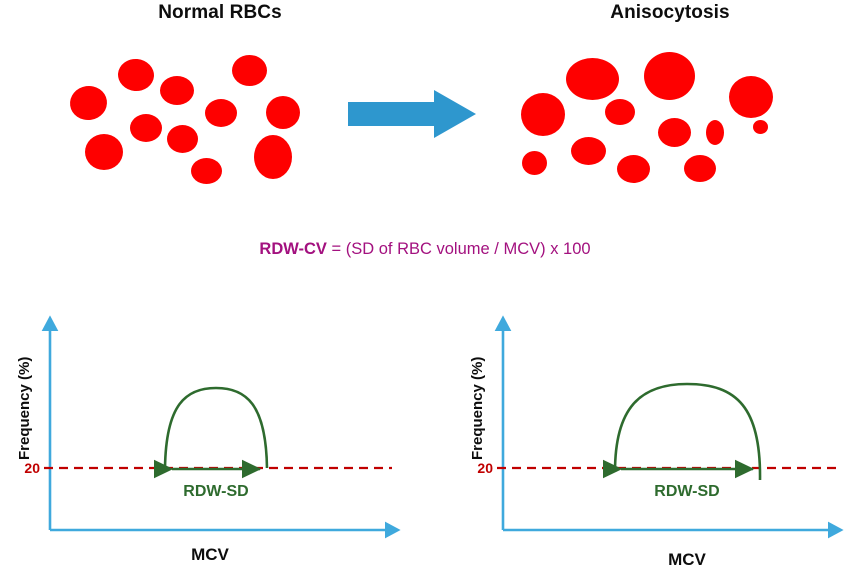  I want to click on rdw-sd-label-left: RDW-SD, so click(216, 491).